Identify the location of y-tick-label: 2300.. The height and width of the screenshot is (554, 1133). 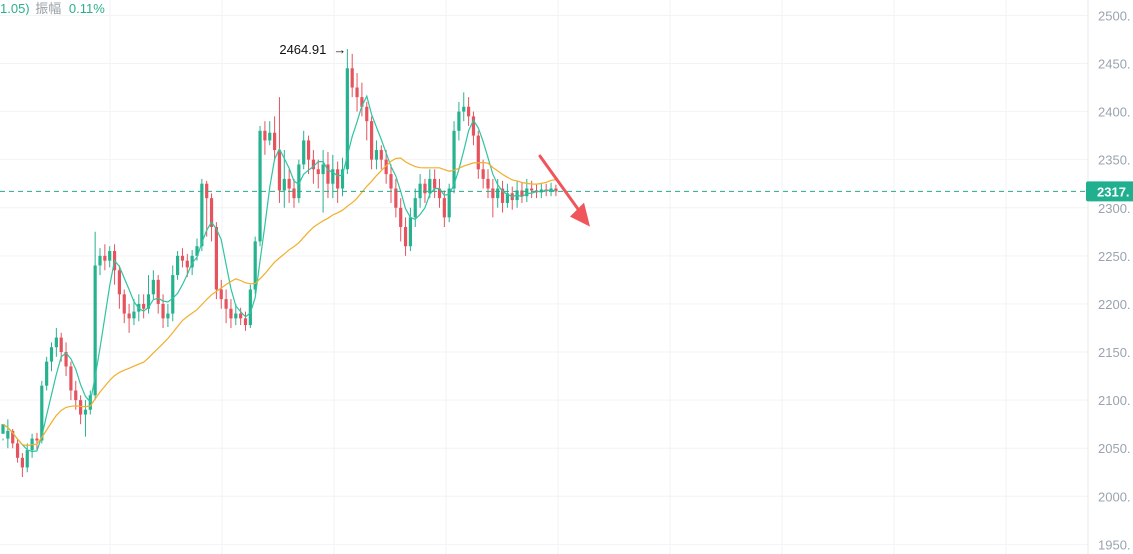
(1114, 208).